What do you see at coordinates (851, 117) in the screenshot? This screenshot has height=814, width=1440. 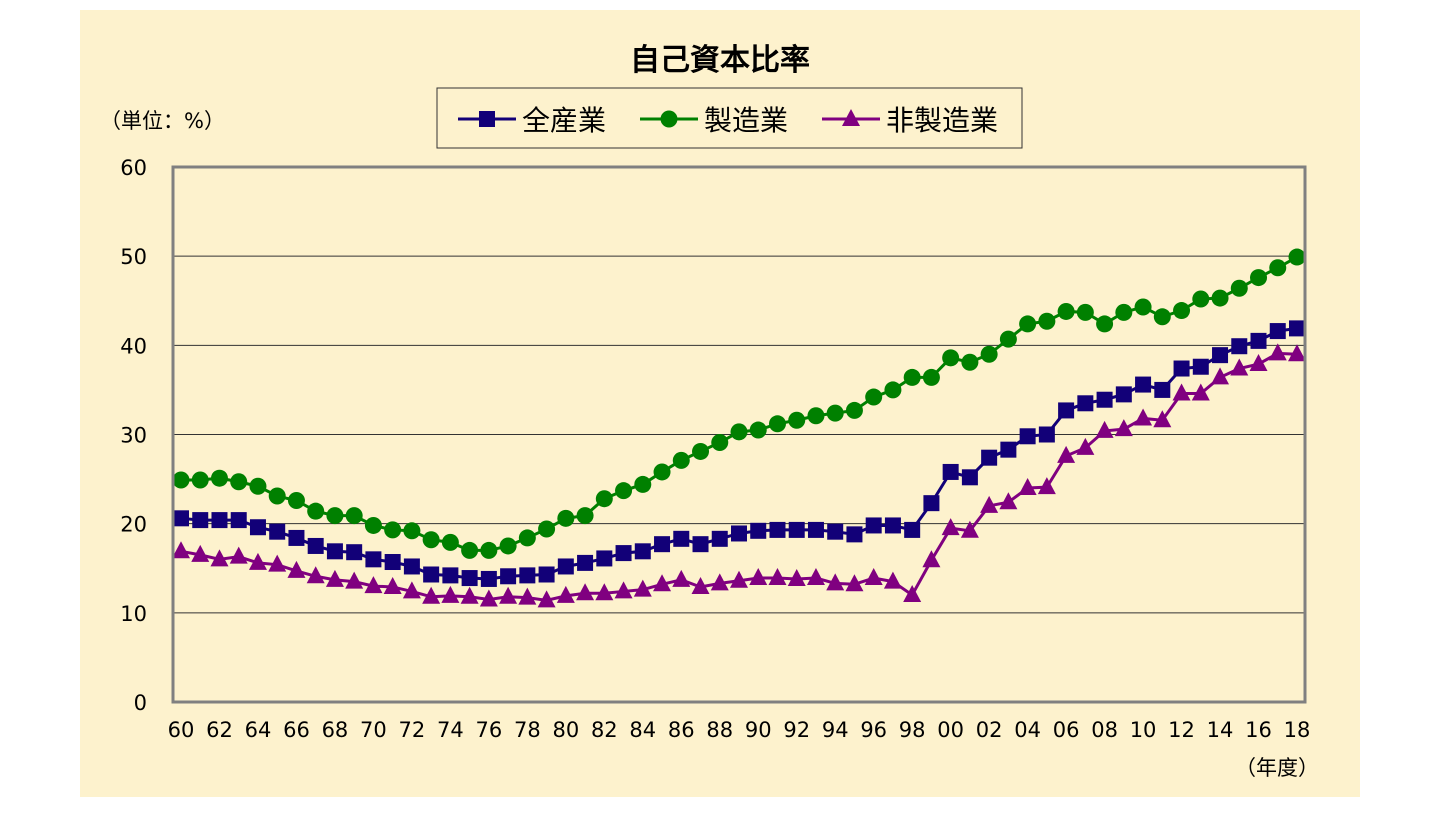 I see `legend-marker-triangle` at bounding box center [851, 117].